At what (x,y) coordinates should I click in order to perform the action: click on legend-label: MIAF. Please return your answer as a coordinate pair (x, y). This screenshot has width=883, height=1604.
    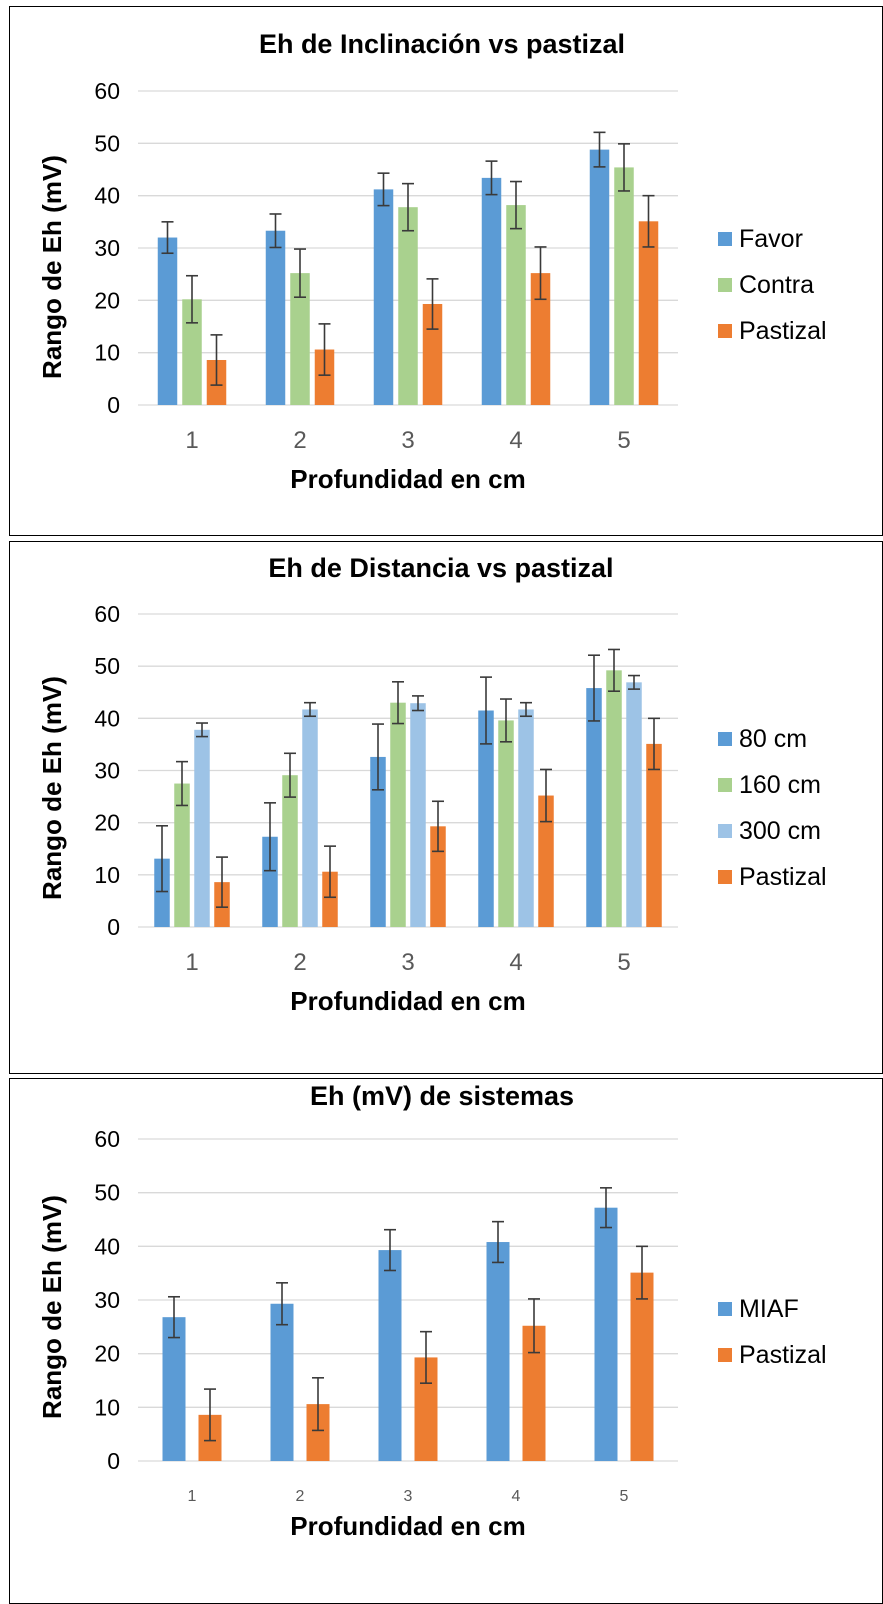
    Looking at the image, I should click on (769, 1309).